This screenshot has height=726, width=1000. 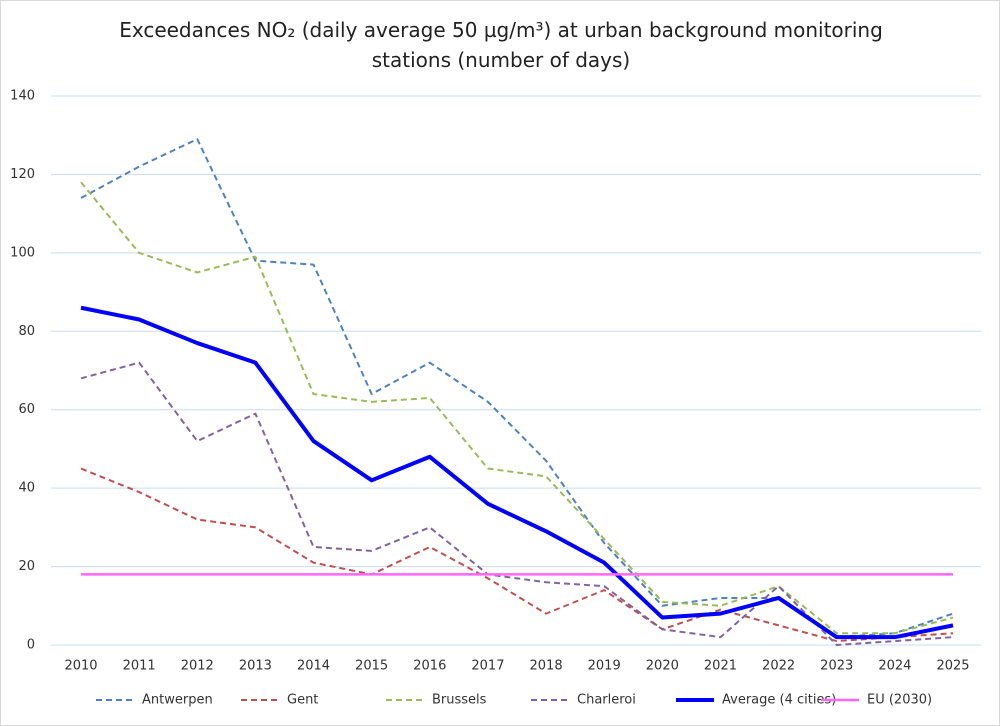 I want to click on x-tick-label: 2024, so click(x=894, y=666).